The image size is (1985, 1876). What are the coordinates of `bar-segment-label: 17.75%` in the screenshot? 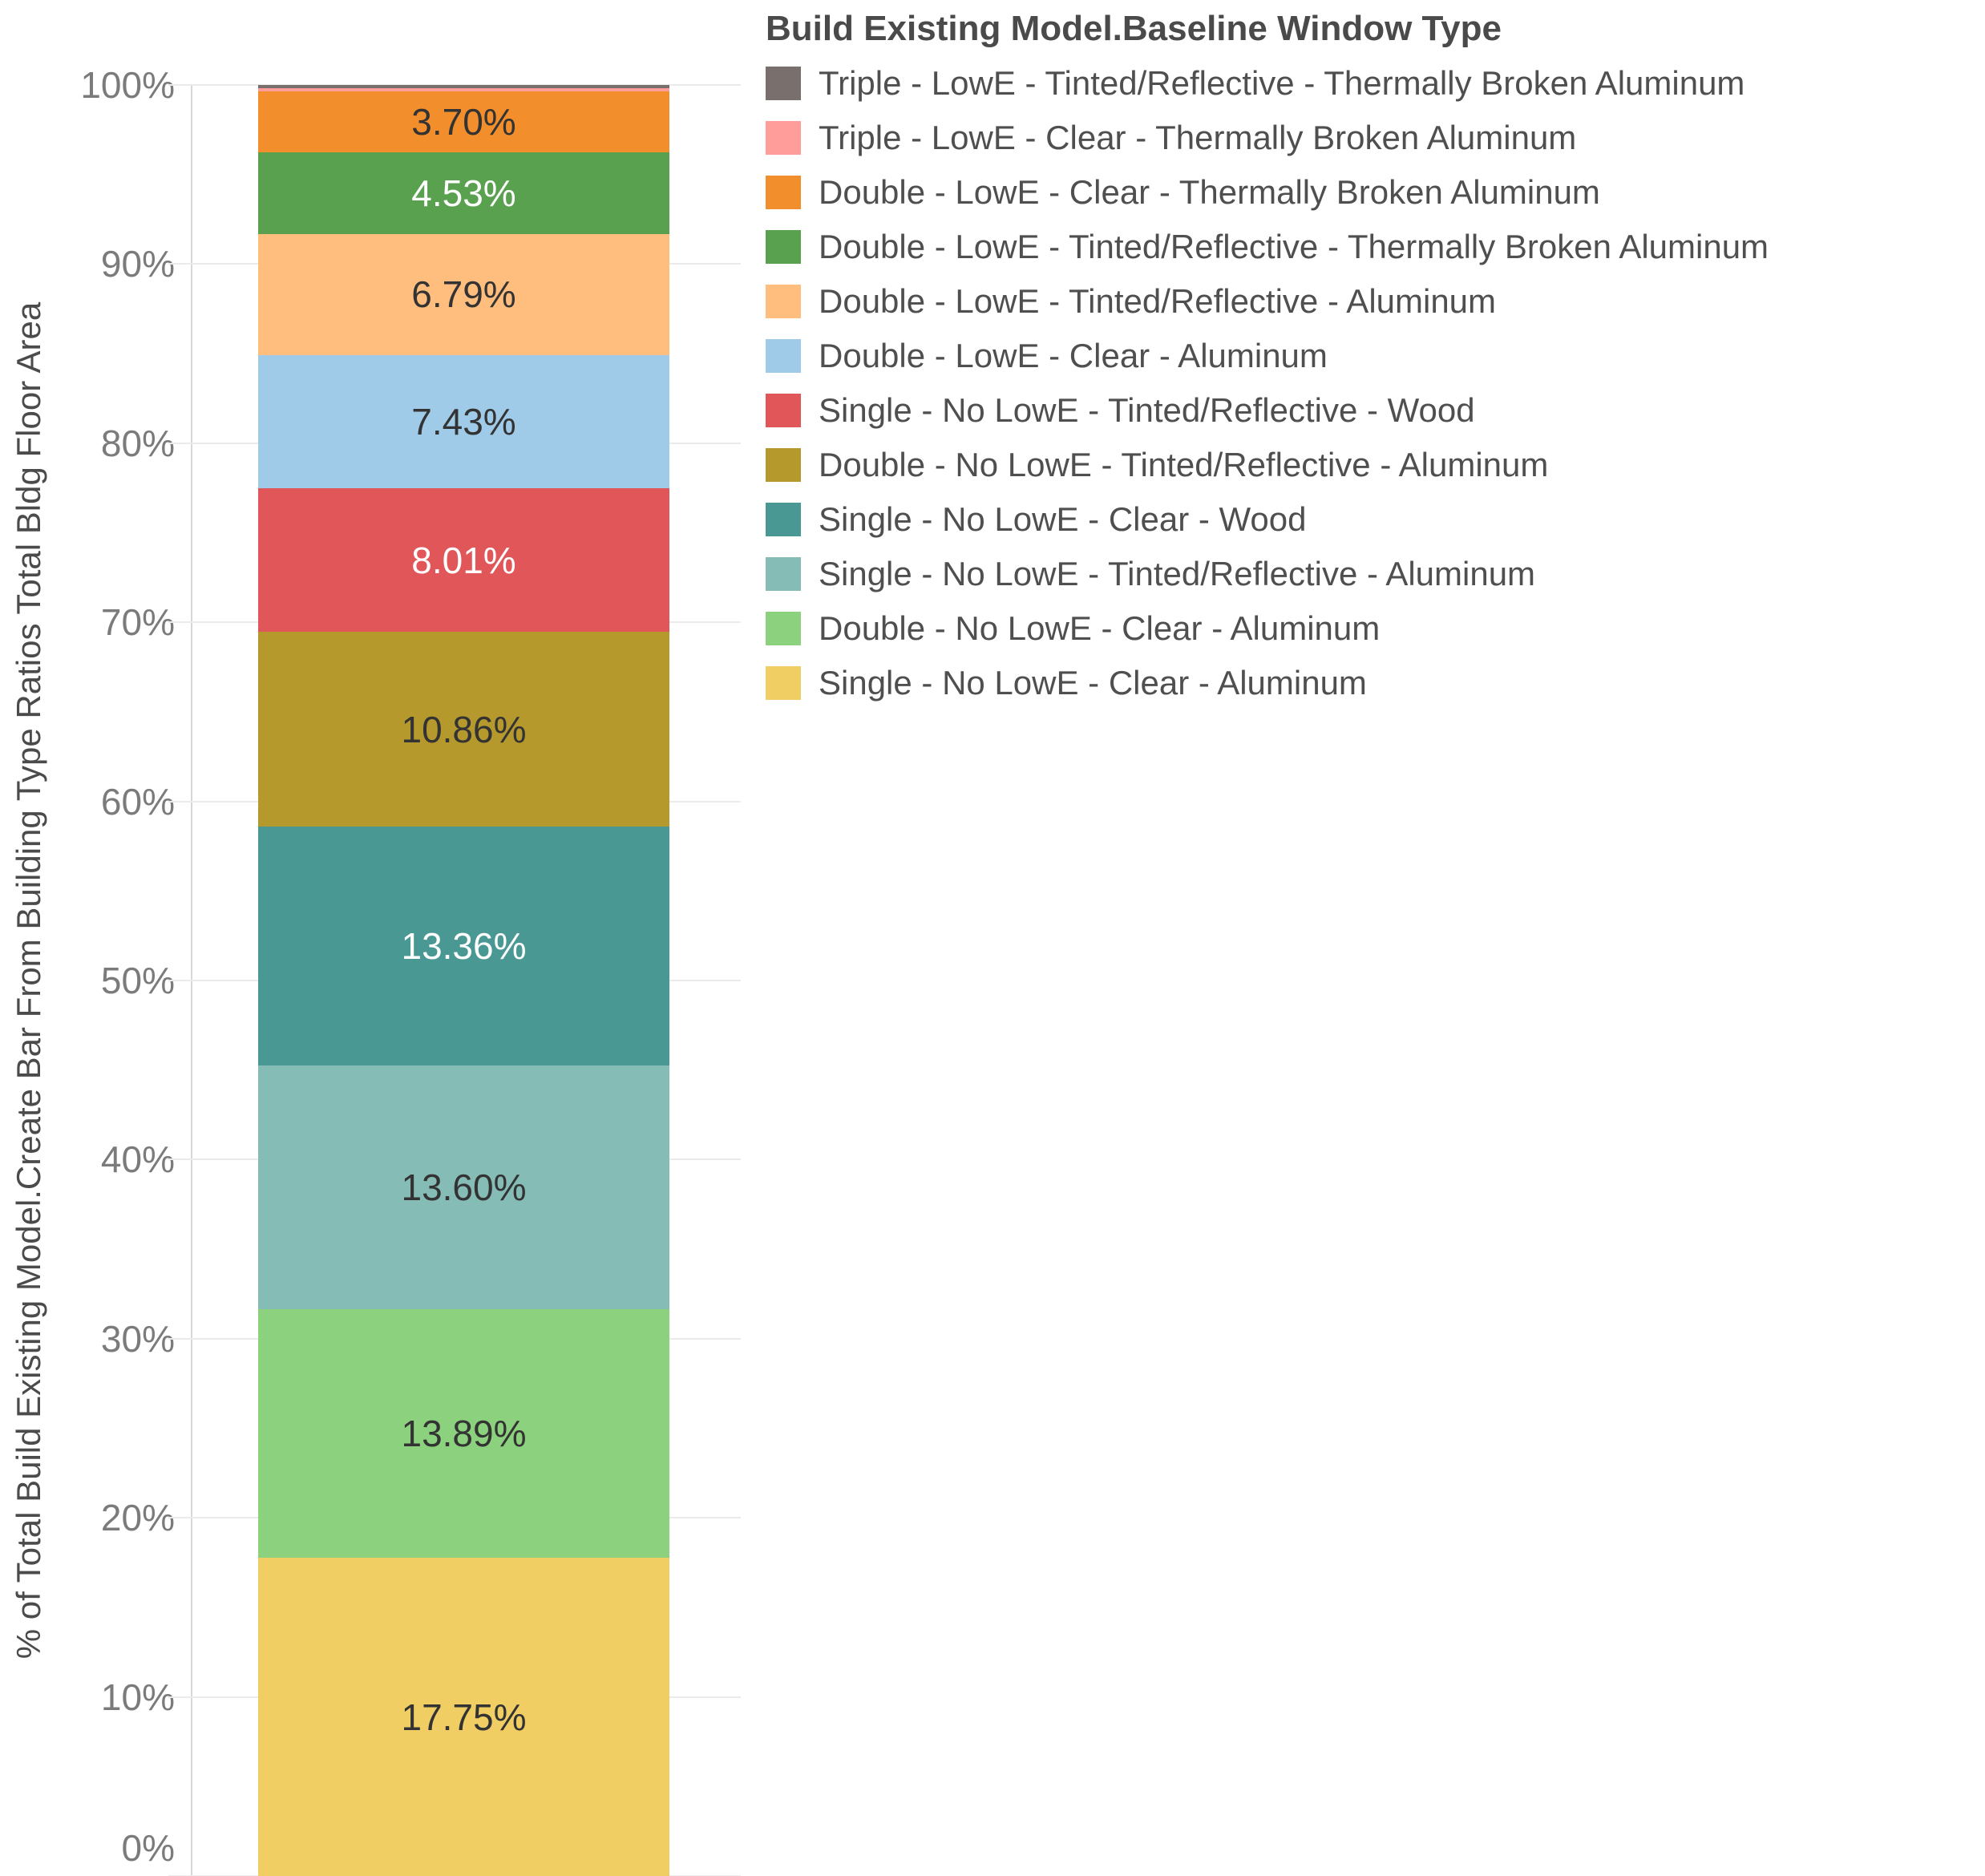 It's located at (464, 1717).